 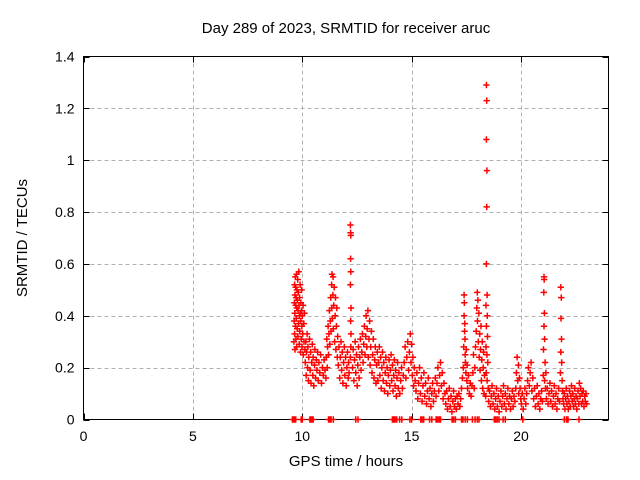 What do you see at coordinates (193, 436) in the screenshot?
I see `x-tick-label: 5` at bounding box center [193, 436].